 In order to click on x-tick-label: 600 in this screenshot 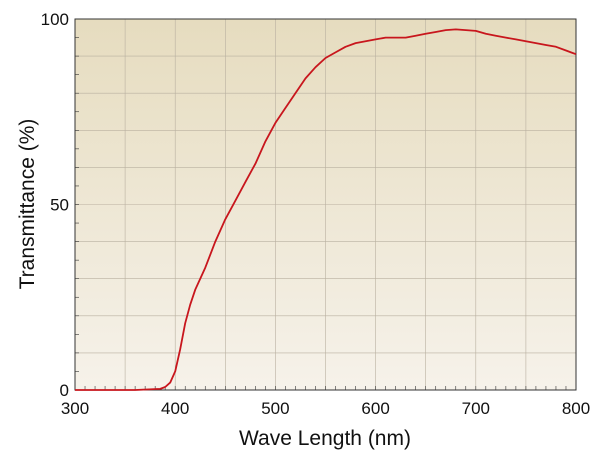, I will do `click(375, 408)`.